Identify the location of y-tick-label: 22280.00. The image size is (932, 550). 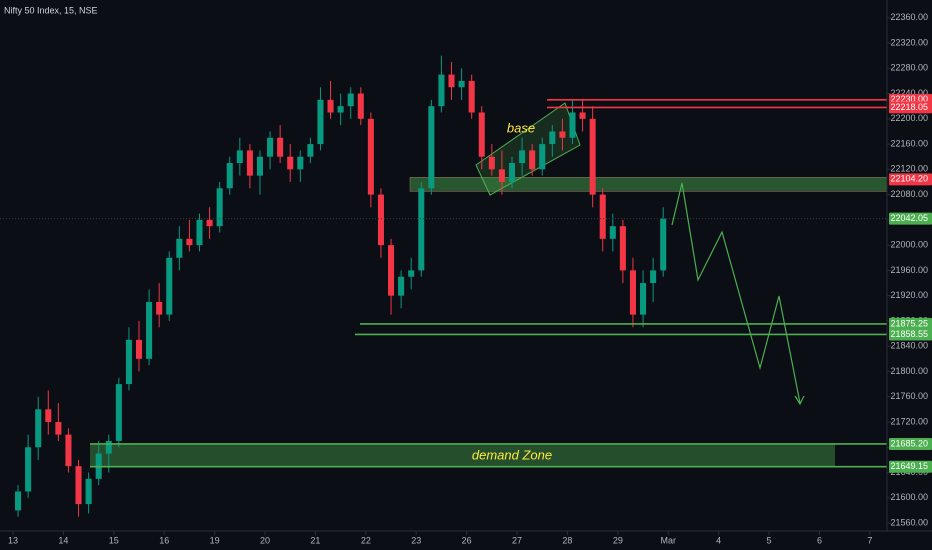
(909, 68).